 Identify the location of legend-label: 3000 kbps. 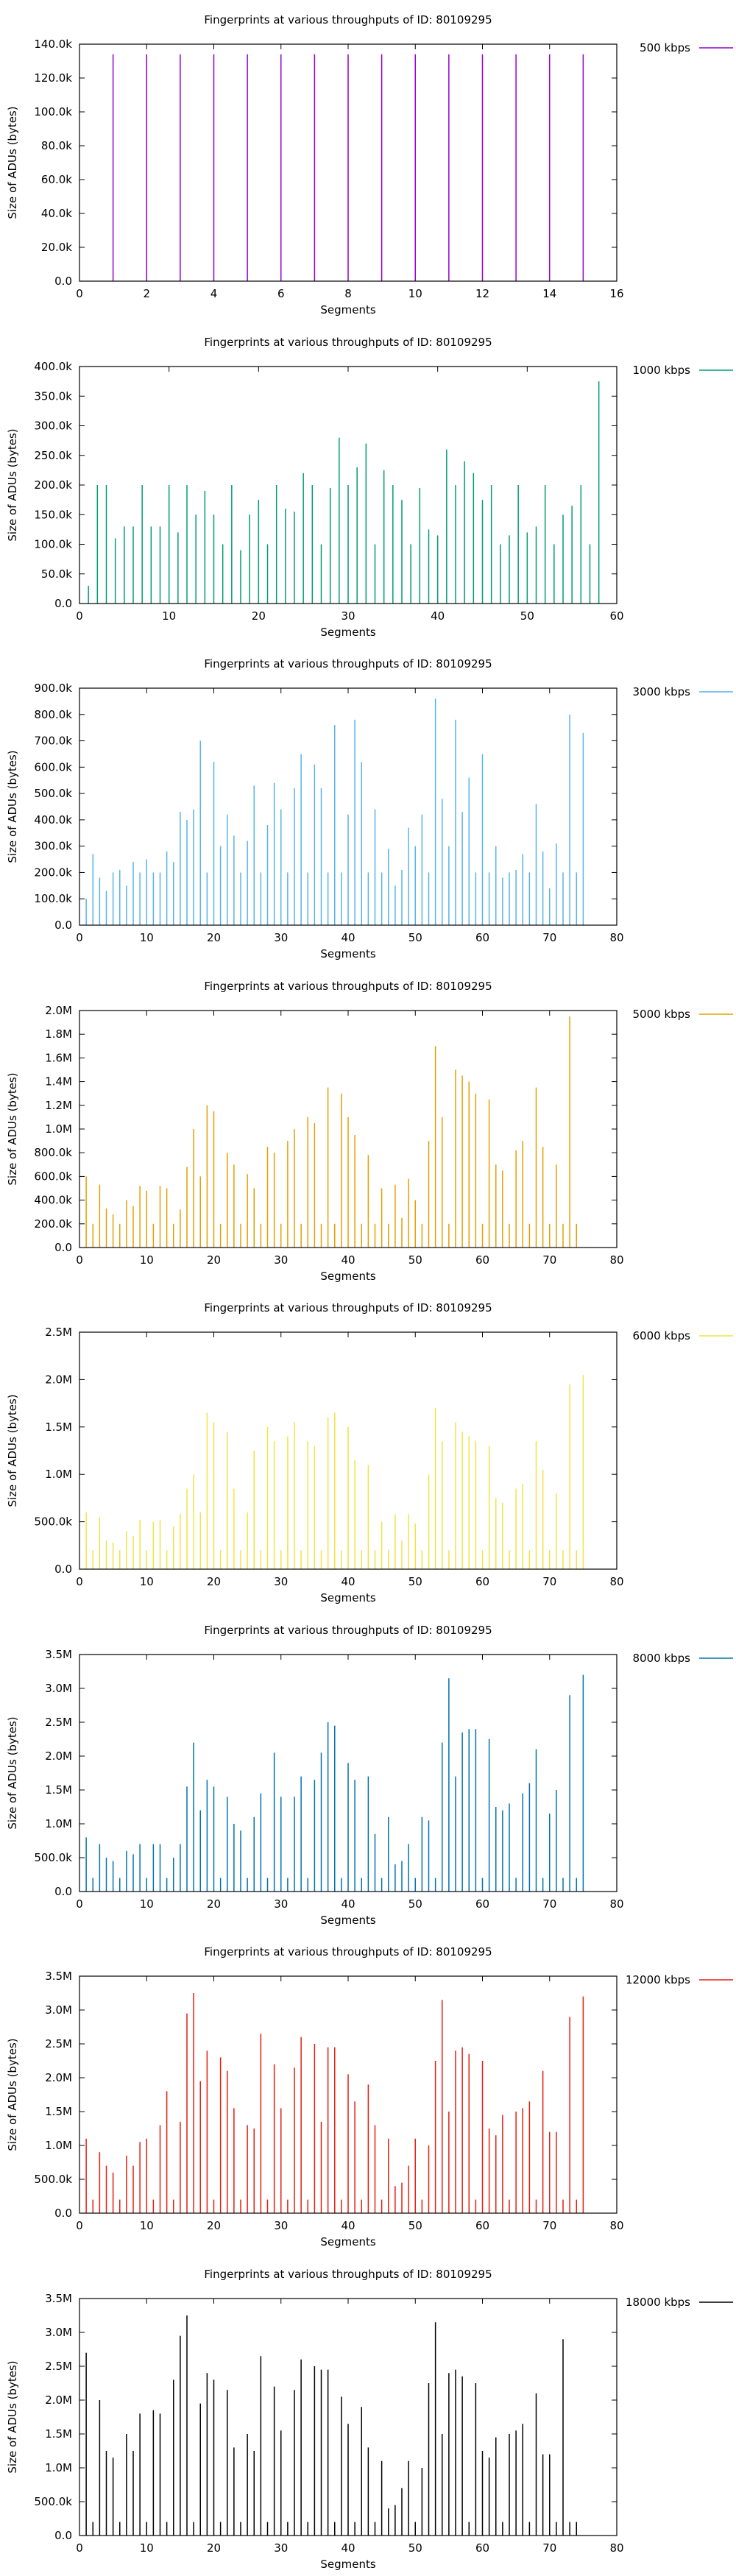
(662, 691).